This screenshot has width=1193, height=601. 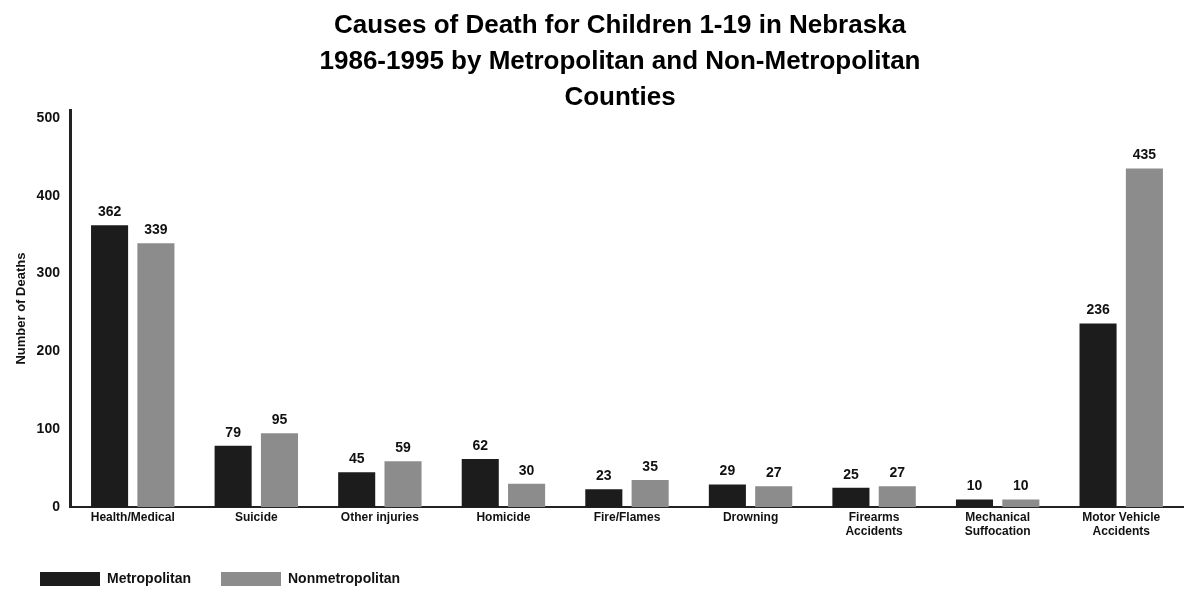 I want to click on data-label: 25, so click(x=851, y=473).